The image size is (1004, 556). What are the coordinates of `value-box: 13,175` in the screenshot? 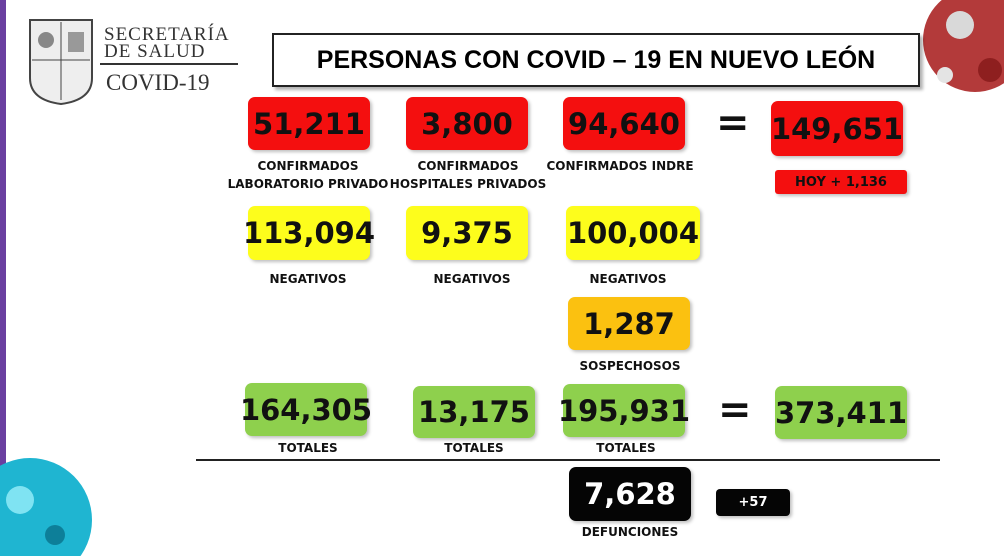 It's located at (474, 412).